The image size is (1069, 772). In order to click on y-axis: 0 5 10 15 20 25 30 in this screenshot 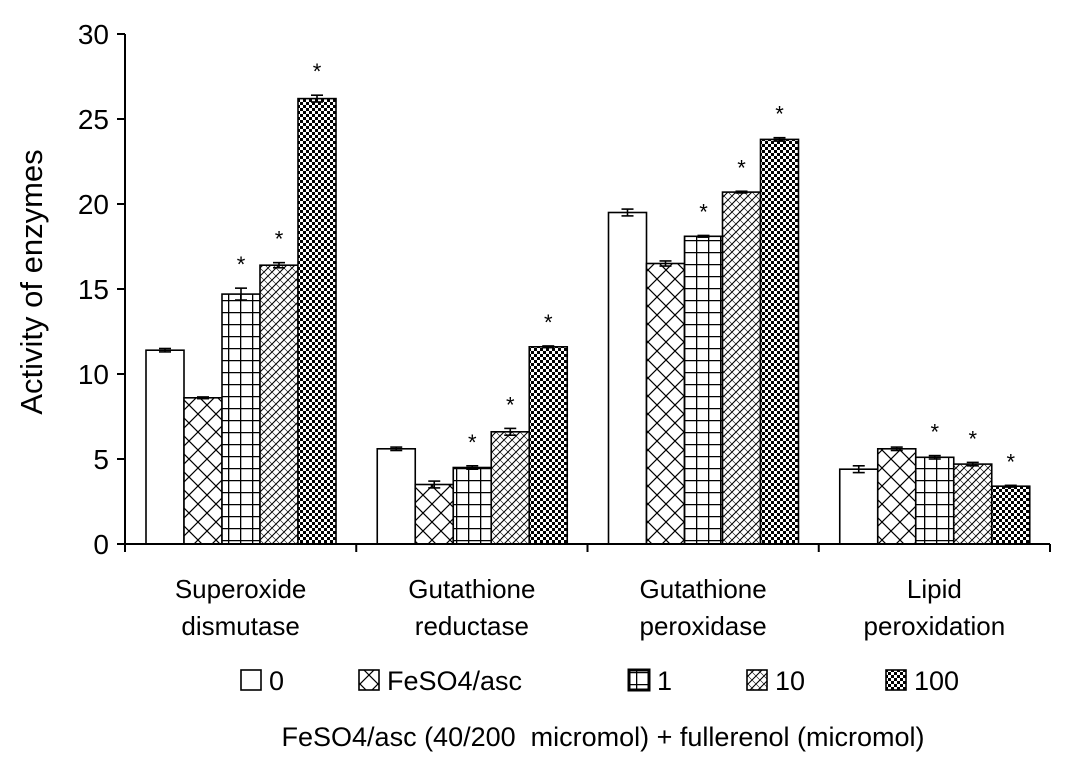, I will do `click(102, 289)`.